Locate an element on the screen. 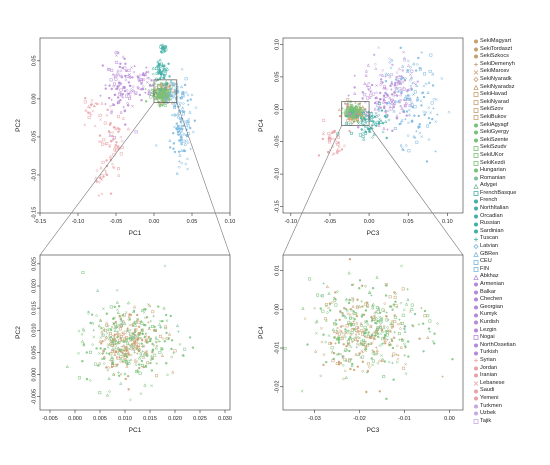  legend-item: SekiSzente is located at coordinates (510, 141).